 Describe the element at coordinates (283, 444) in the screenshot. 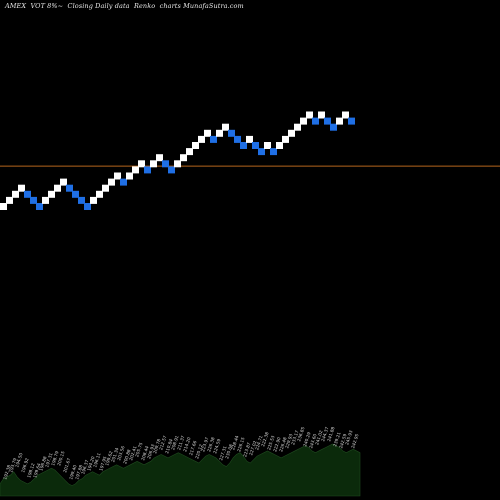

I see `price-label: 226.48` at that location.